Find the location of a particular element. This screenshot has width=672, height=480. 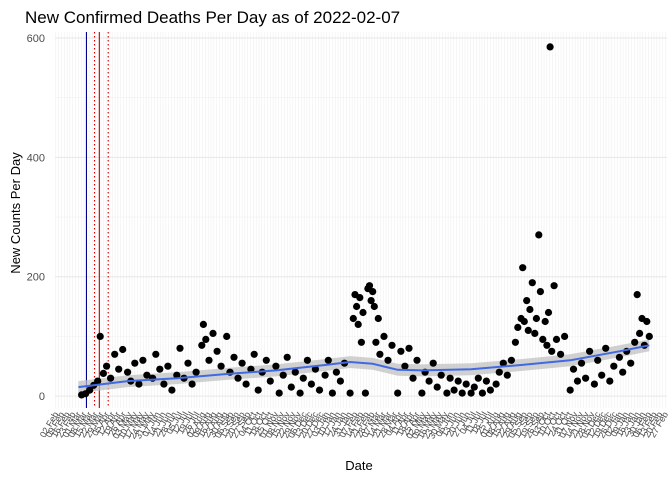

y-tick-labels: 0 200 400 600 is located at coordinates (36, 218).